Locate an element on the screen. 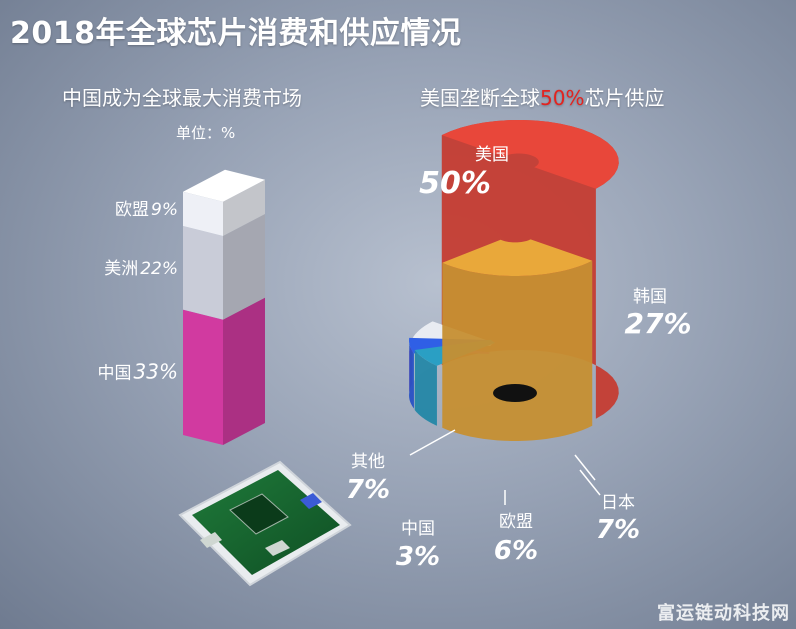 The width and height of the screenshot is (796, 629). pcb-chip is located at coordinates (259, 514).